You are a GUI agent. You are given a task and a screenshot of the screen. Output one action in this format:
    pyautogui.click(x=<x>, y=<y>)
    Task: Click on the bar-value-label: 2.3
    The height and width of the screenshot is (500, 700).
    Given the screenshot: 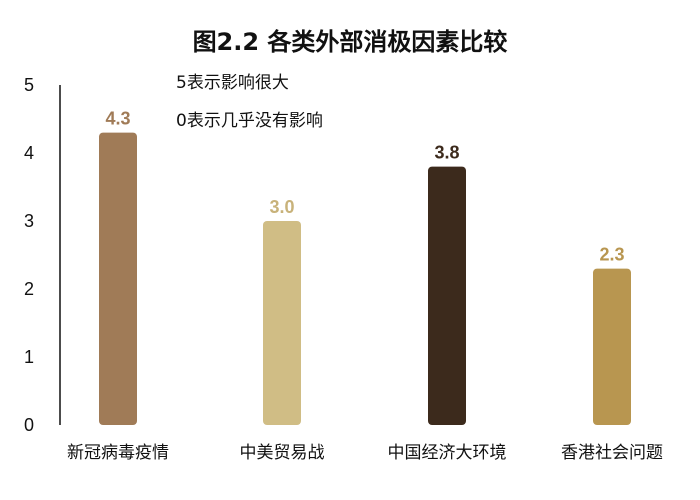 What is the action you would take?
    pyautogui.click(x=611, y=255)
    